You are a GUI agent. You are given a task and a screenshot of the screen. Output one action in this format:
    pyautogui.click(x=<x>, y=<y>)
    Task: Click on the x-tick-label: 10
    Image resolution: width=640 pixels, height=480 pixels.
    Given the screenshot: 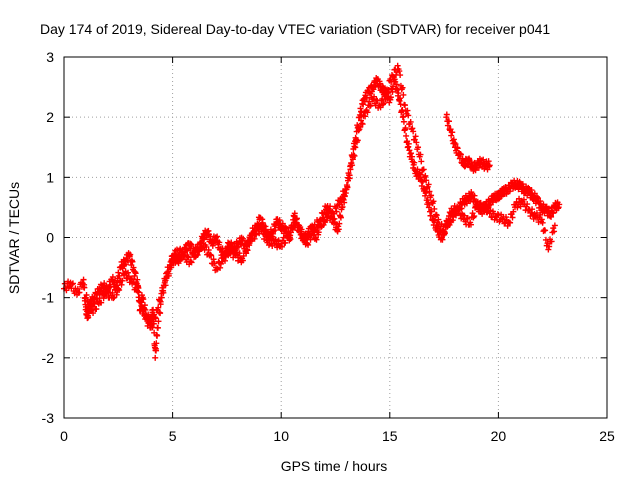 What is the action you would take?
    pyautogui.click(x=281, y=436)
    